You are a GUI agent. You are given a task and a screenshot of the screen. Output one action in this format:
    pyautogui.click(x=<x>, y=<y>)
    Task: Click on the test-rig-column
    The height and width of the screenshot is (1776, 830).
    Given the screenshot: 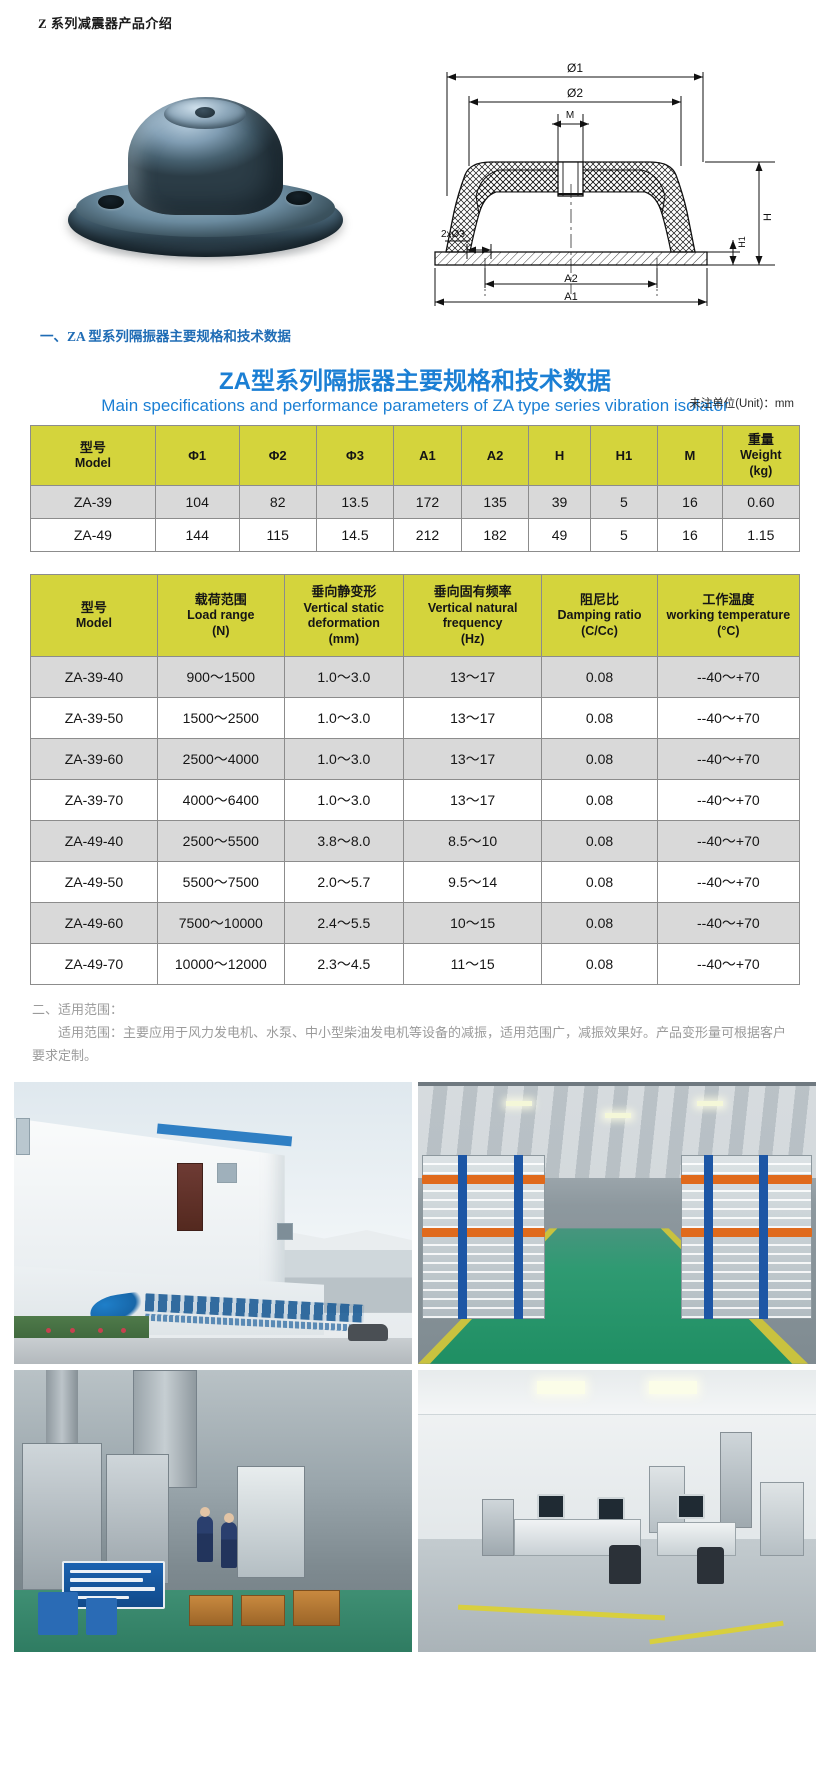 What is the action you would take?
    pyautogui.click(x=736, y=1479)
    